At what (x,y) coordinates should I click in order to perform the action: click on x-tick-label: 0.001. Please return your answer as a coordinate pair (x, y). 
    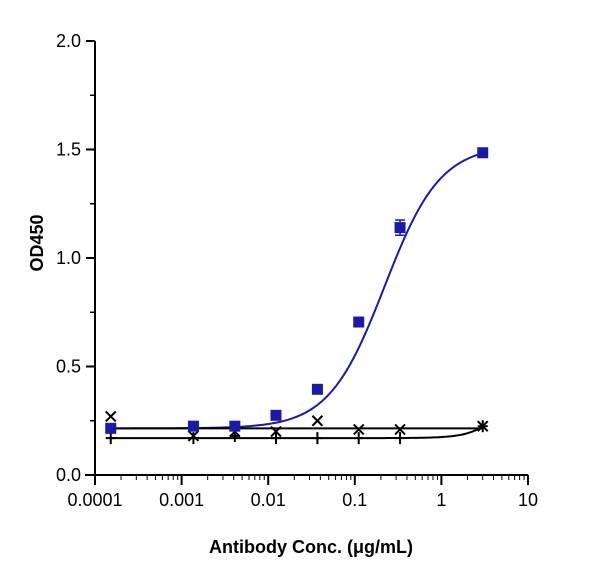
    Looking at the image, I should click on (181, 500).